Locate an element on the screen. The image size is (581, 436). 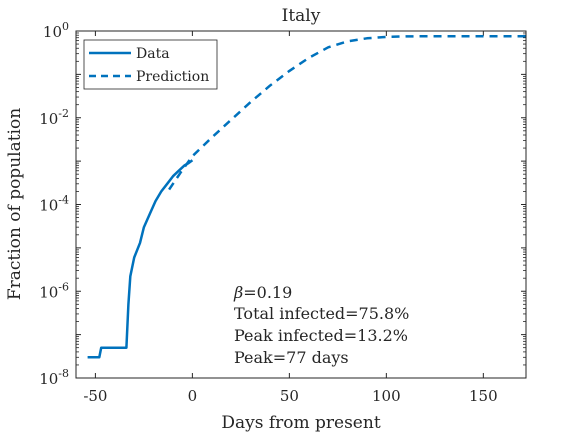
x-tick-label: 100 is located at coordinates (386, 396).